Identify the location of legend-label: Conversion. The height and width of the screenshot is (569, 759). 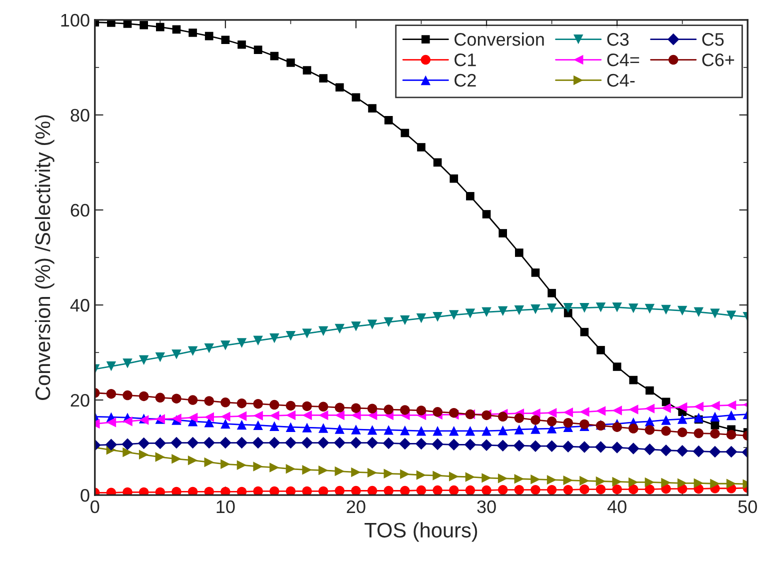
(499, 39).